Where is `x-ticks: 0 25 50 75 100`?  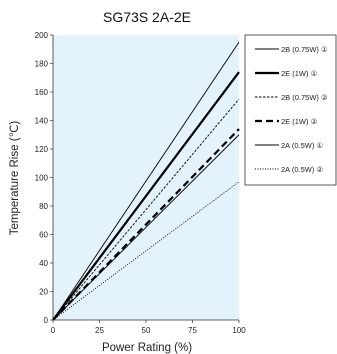
x-ticks: 0 25 50 75 100 is located at coordinates (148, 327).